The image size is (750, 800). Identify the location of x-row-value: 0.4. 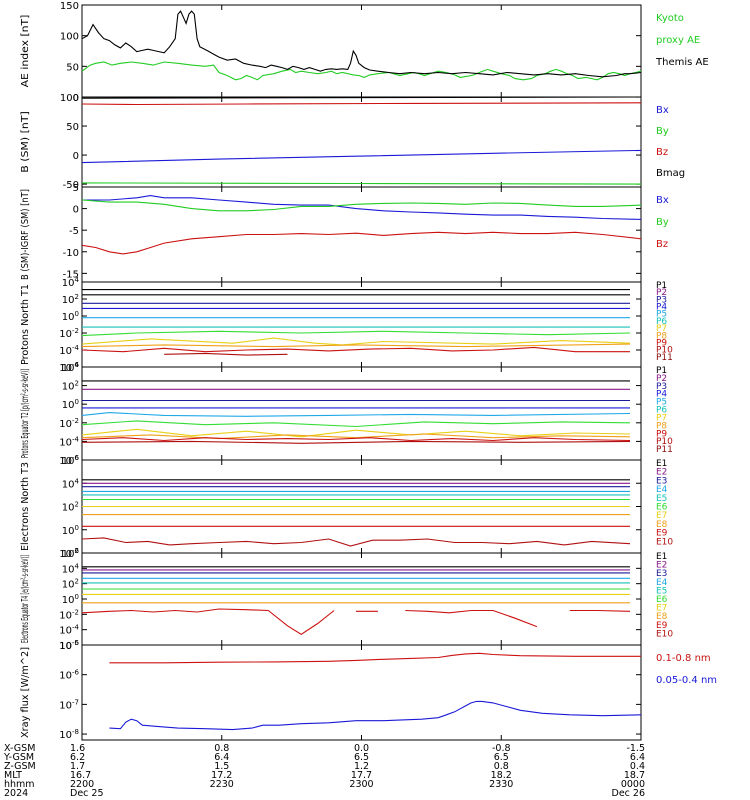
(637, 766).